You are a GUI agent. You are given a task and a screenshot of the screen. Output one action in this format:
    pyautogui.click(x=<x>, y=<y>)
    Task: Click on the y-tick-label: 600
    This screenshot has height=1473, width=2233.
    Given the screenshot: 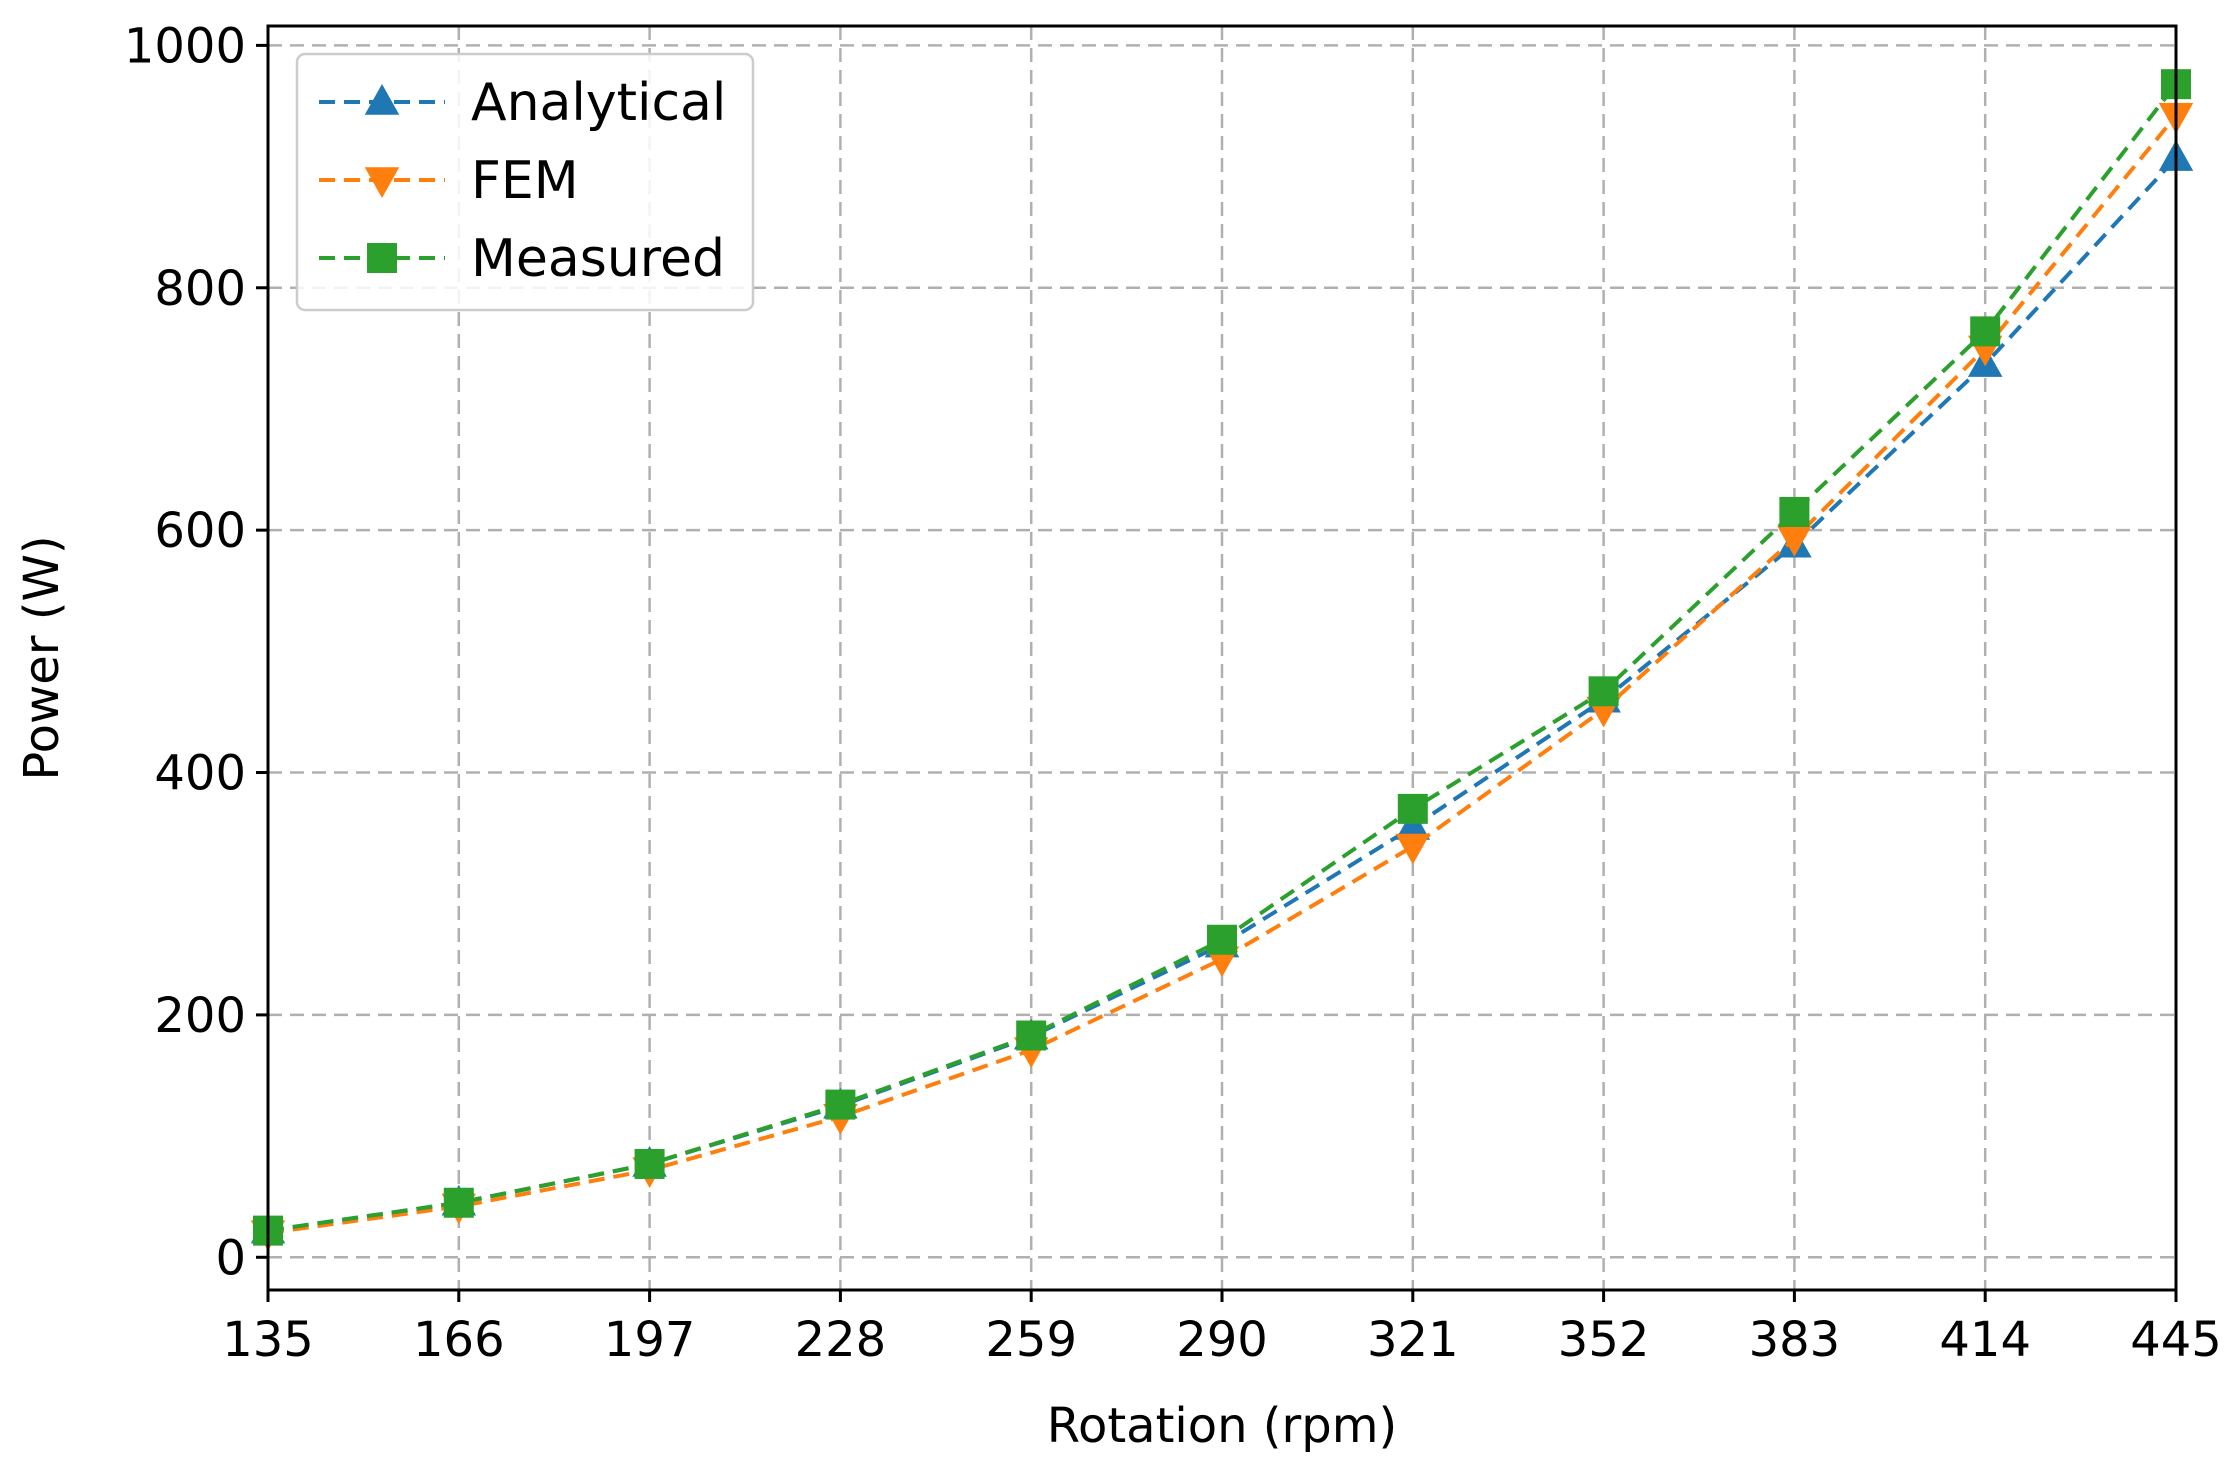 What is the action you would take?
    pyautogui.click(x=200, y=531)
    